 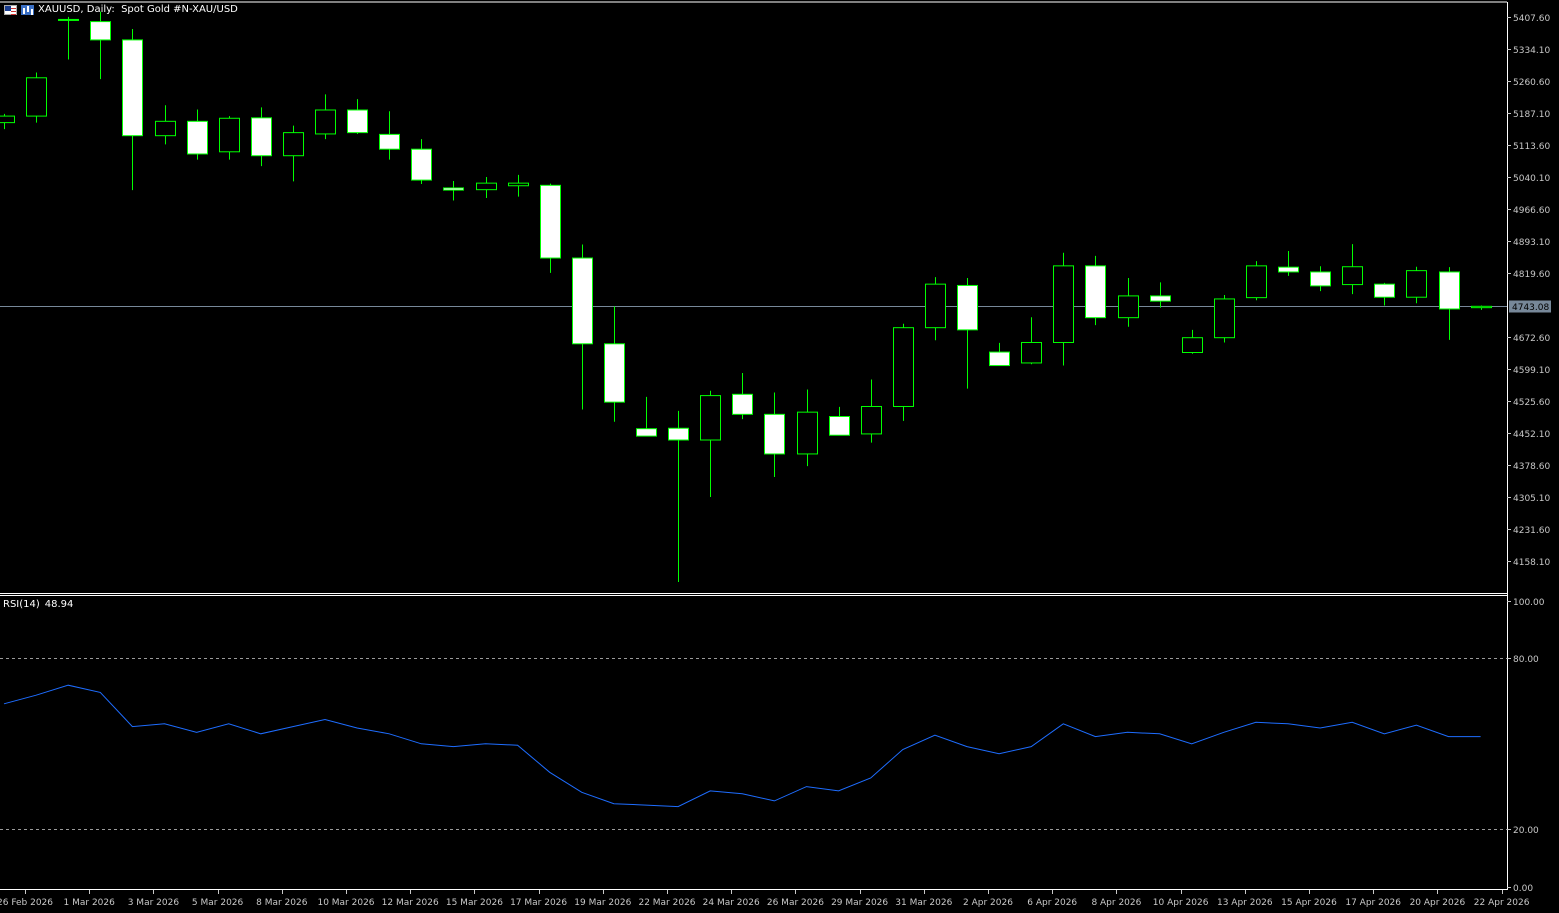 I want to click on price-tick-label: 5040.10, so click(x=1531, y=179).